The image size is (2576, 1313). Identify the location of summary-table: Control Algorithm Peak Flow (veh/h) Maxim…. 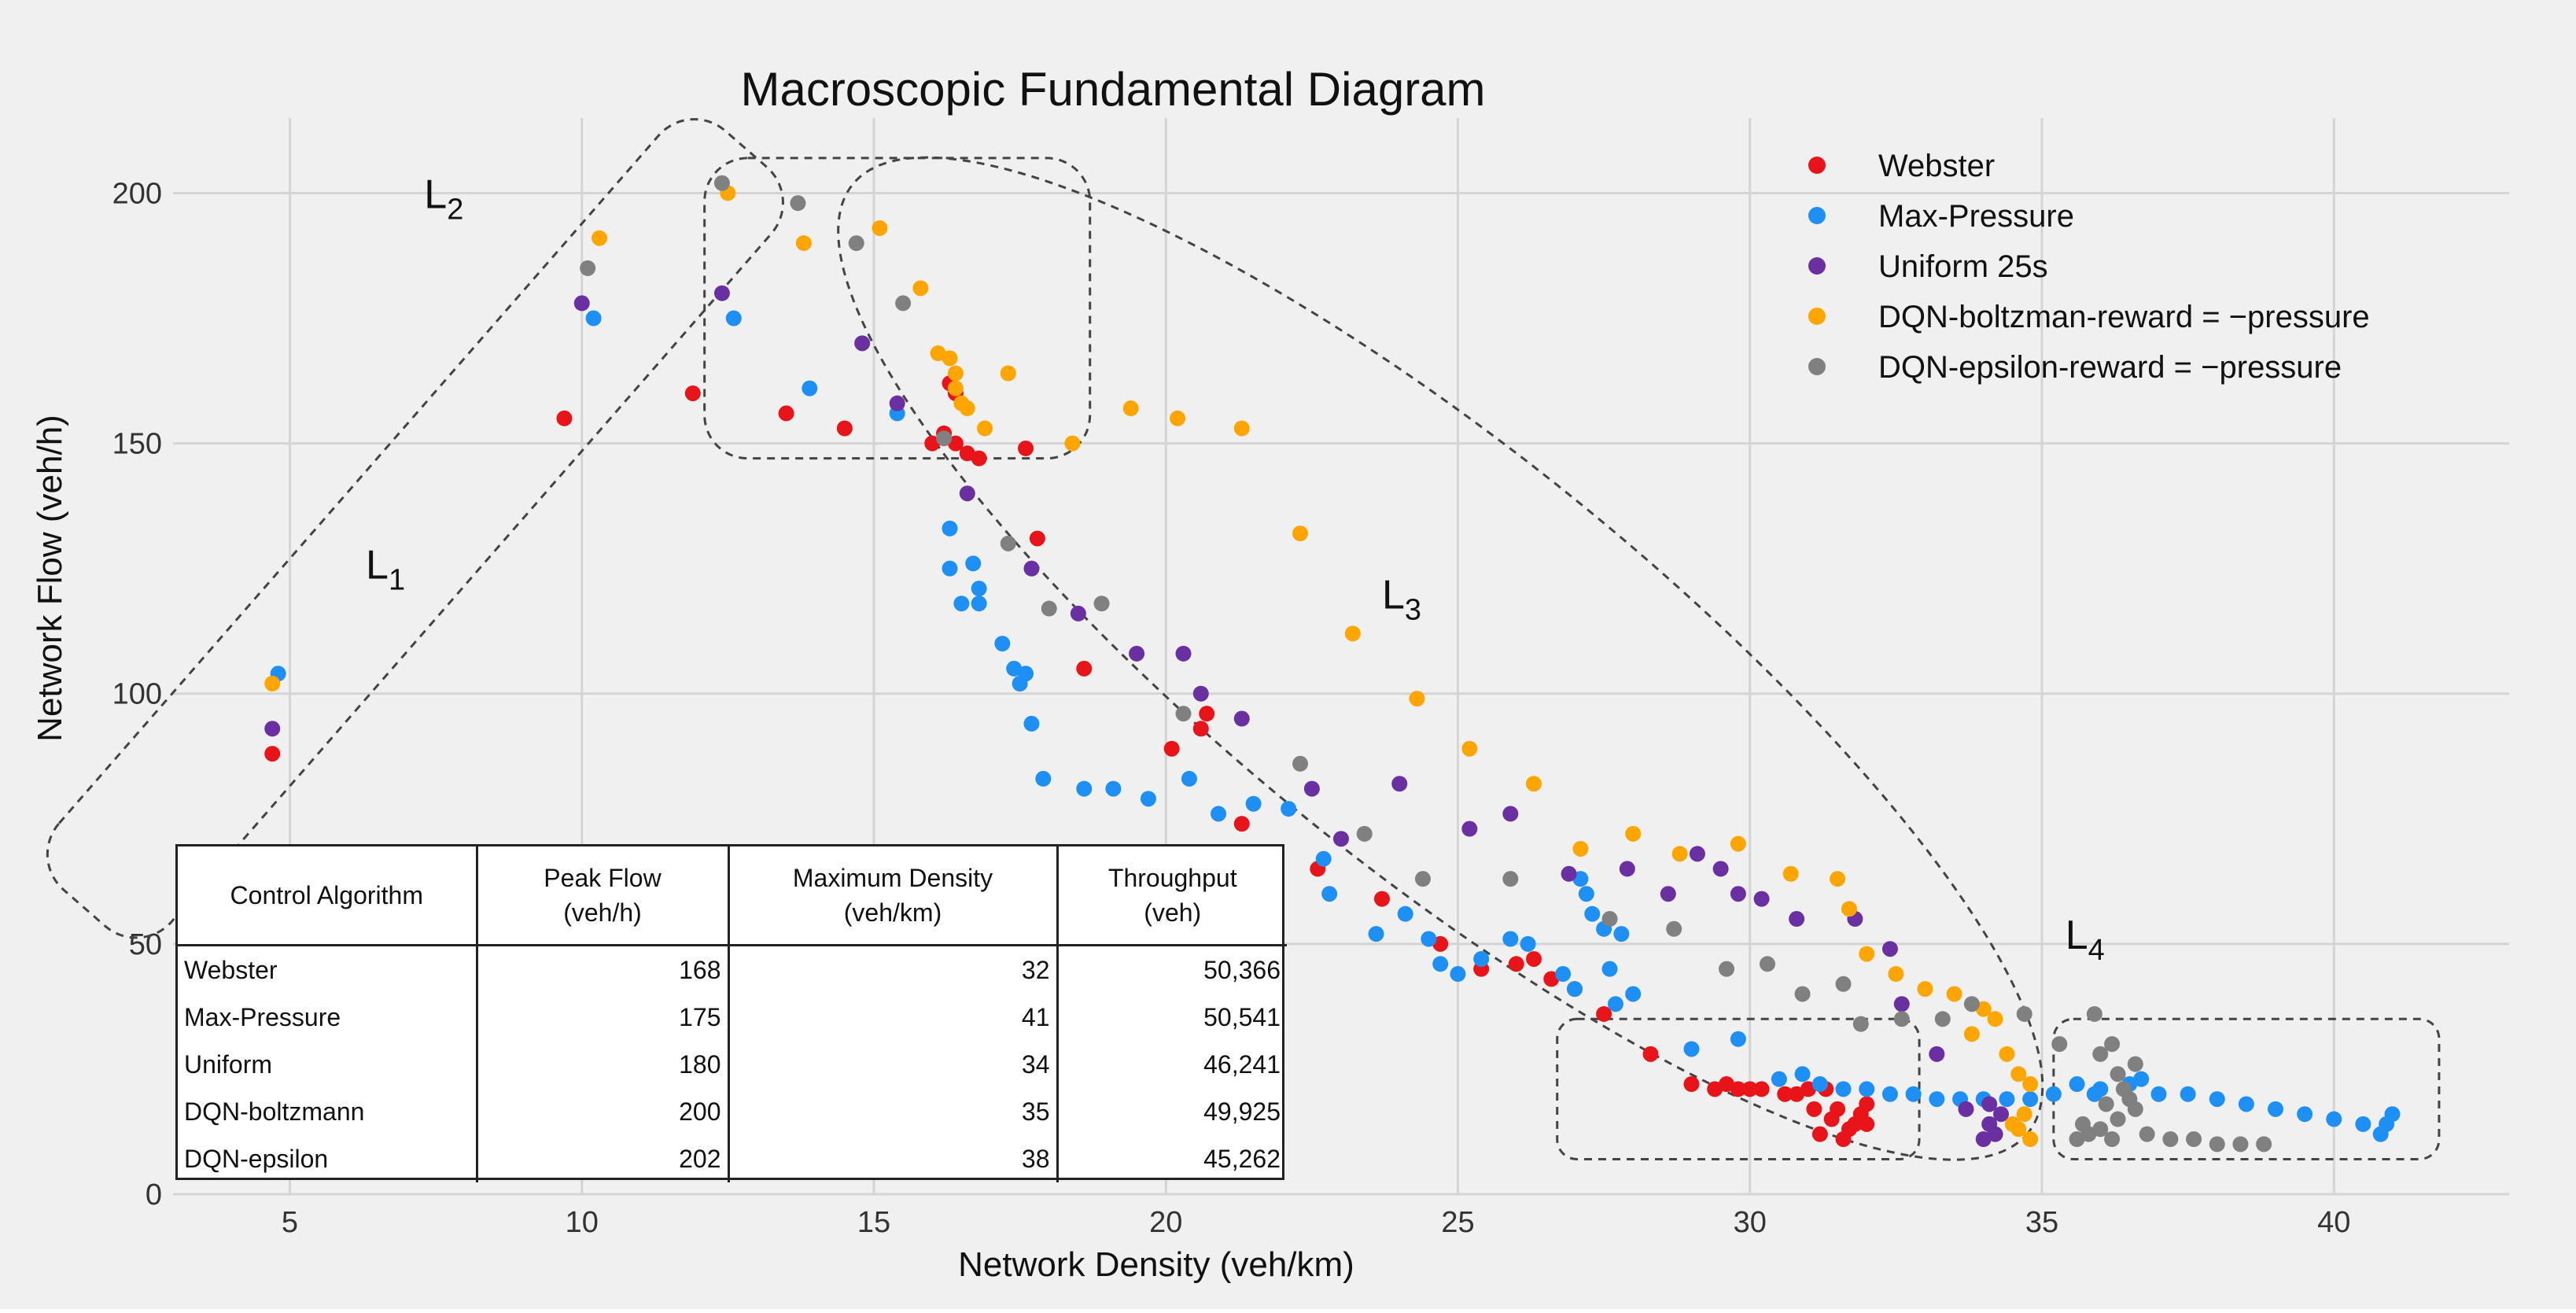
(731, 1013).